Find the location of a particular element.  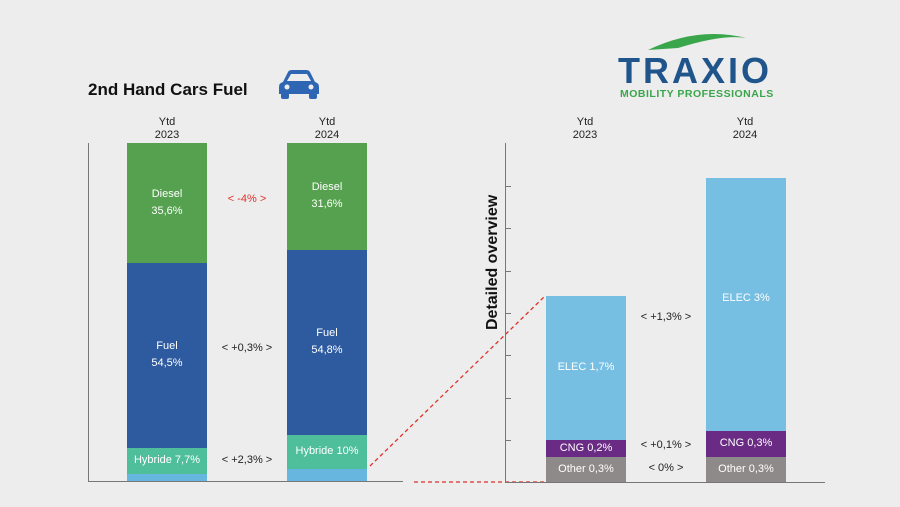

delta-label: < -4% > is located at coordinates (247, 198).